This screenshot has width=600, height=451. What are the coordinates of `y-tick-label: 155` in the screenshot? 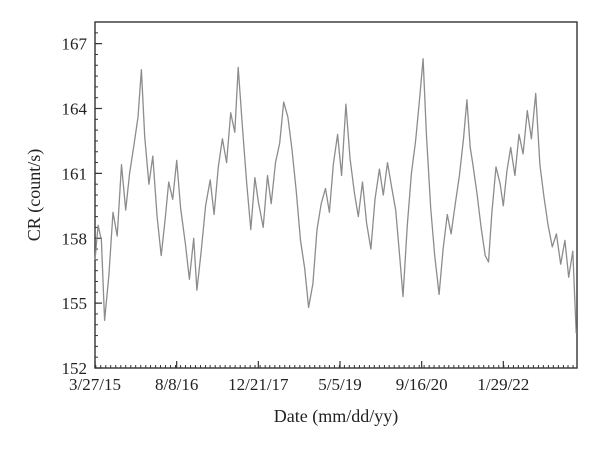 It's located at (75, 303).